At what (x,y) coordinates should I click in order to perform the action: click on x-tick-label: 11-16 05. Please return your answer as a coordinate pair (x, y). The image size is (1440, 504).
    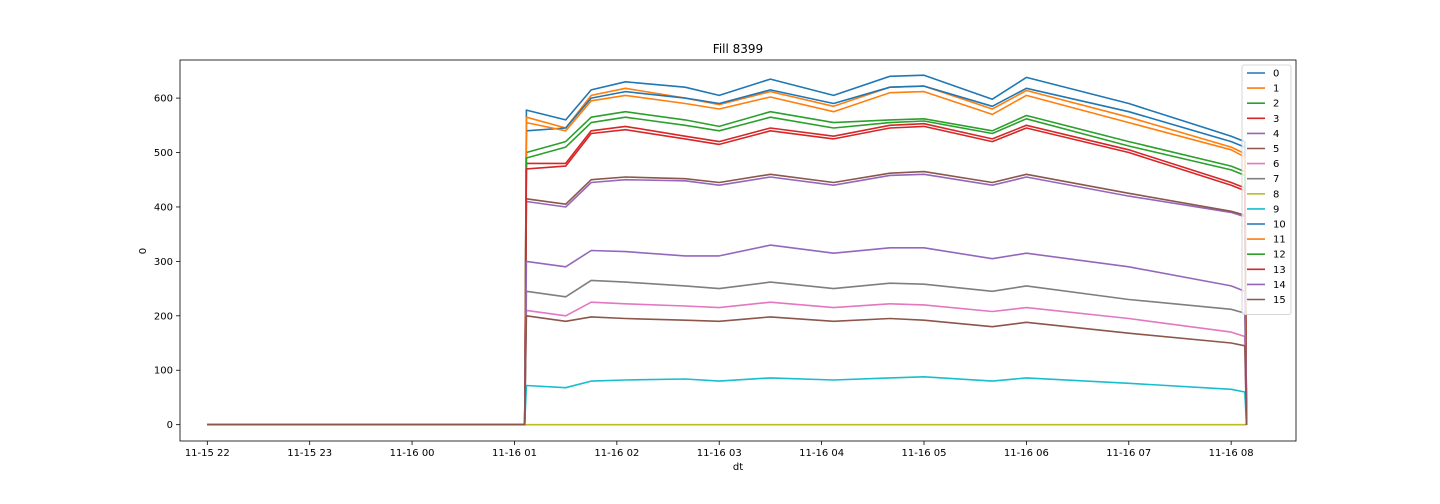
    Looking at the image, I should click on (924, 453).